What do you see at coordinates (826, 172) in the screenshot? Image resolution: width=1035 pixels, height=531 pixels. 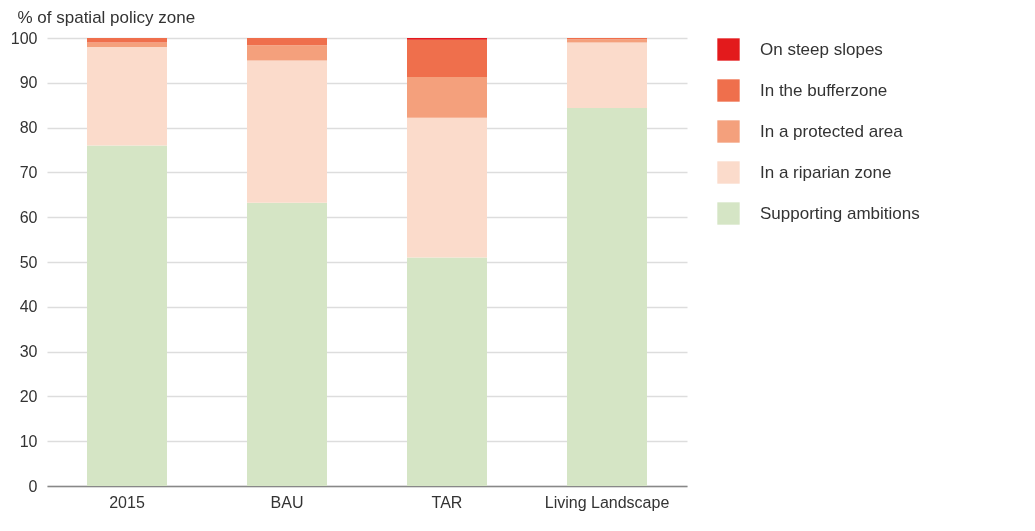 I see `legend-label: In a riparian zone` at bounding box center [826, 172].